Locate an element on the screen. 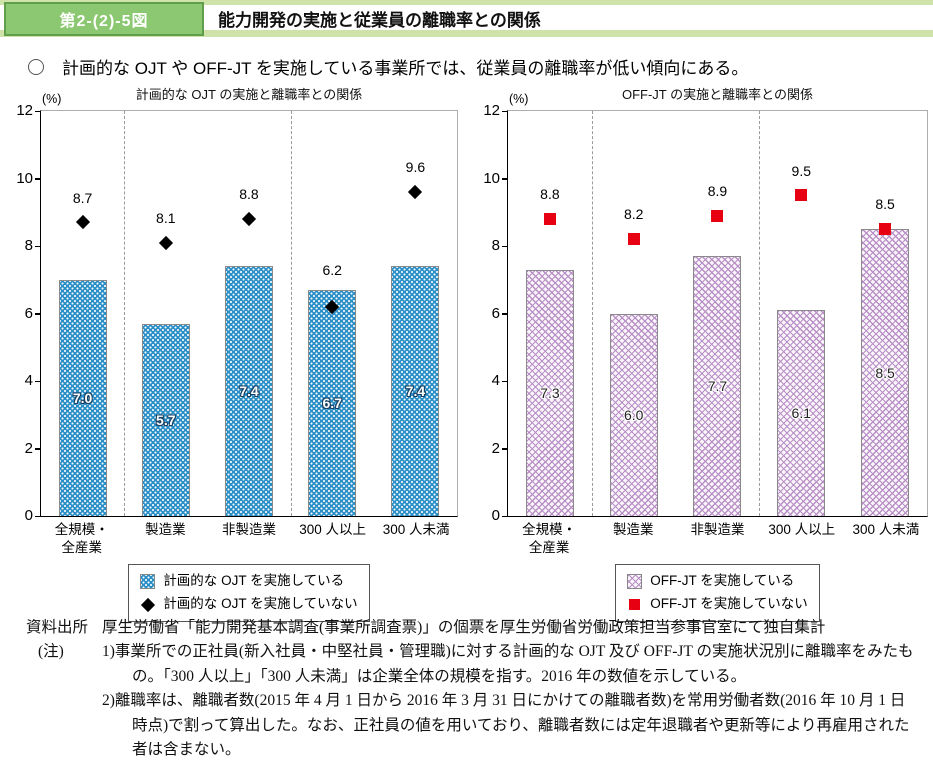  legend-label: OFF-JT を実施していない is located at coordinates (729, 604).